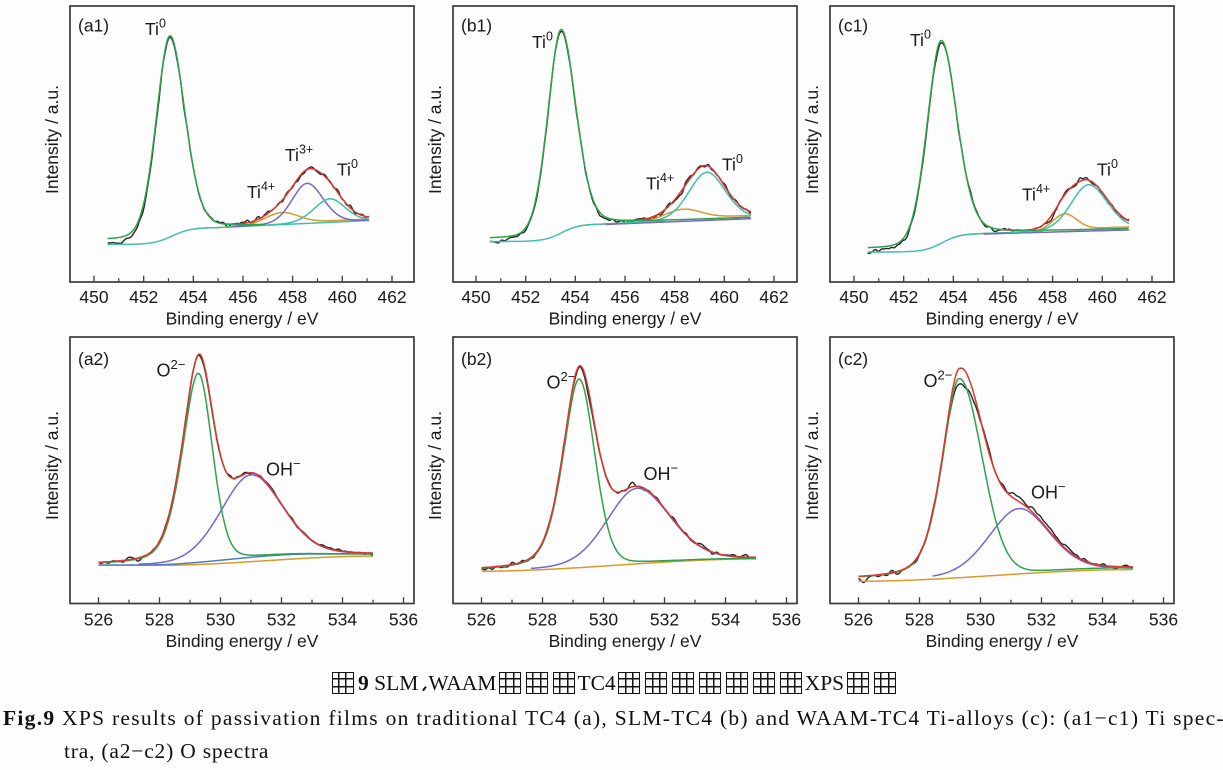 This screenshot has height=770, width=1223. I want to click on svg-text: (c1), so click(853, 26).